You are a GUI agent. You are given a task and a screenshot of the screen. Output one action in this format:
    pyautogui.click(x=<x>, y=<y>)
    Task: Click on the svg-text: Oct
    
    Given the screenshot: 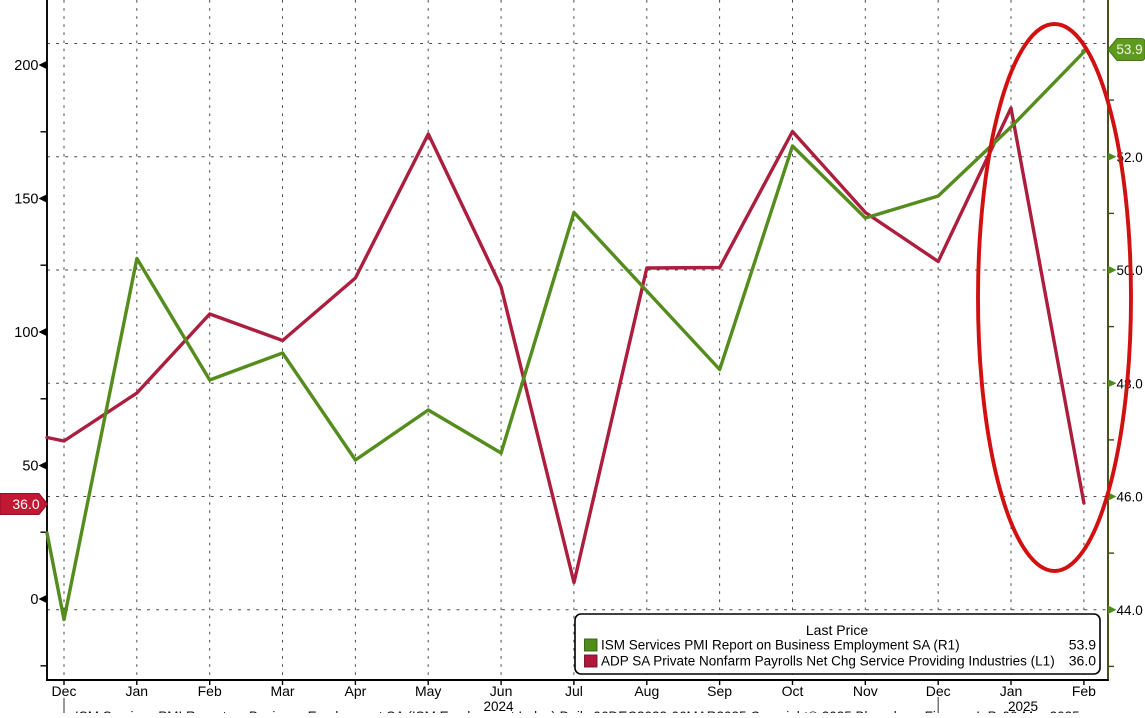 What is the action you would take?
    pyautogui.click(x=793, y=691)
    